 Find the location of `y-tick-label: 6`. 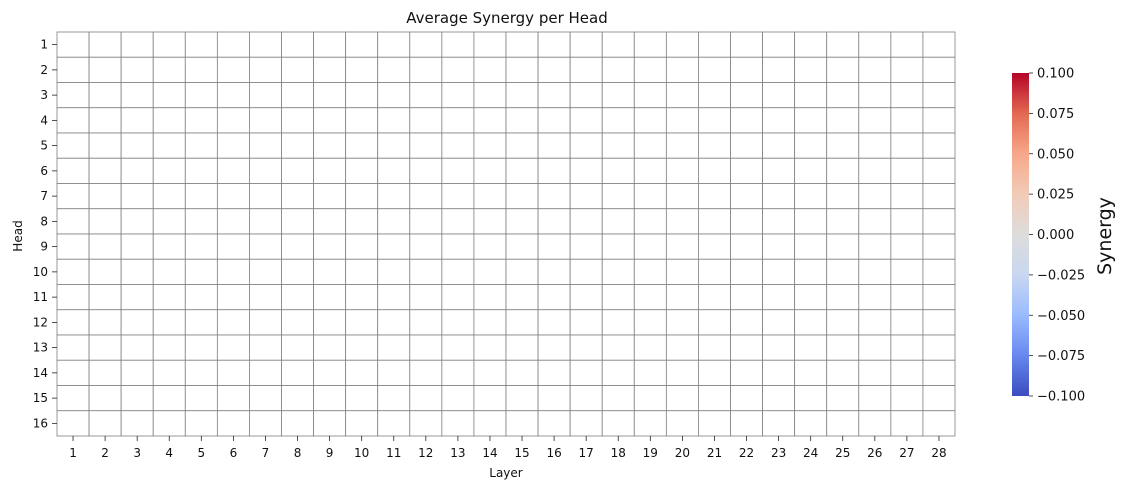

y-tick-label: 6 is located at coordinates (44, 171).